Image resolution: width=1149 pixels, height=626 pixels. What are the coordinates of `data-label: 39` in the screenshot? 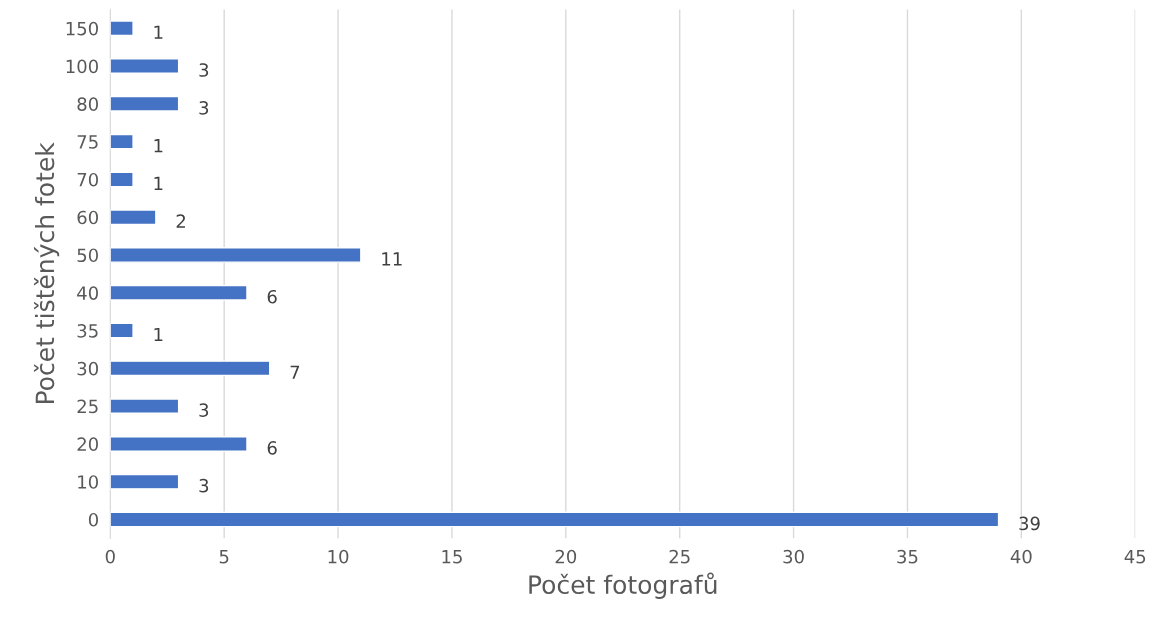 It's located at (1029, 523).